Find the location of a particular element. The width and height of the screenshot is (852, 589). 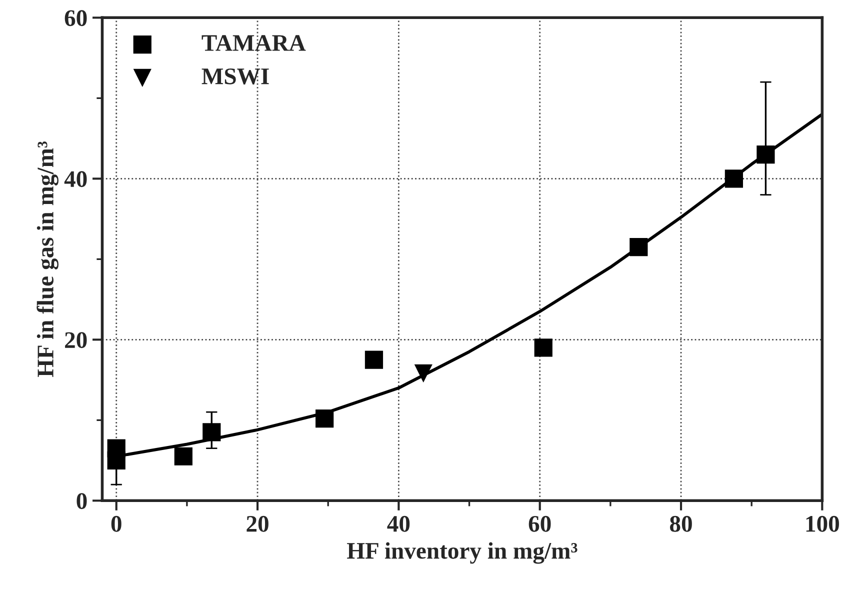

legend-label: MSWI is located at coordinates (235, 76).